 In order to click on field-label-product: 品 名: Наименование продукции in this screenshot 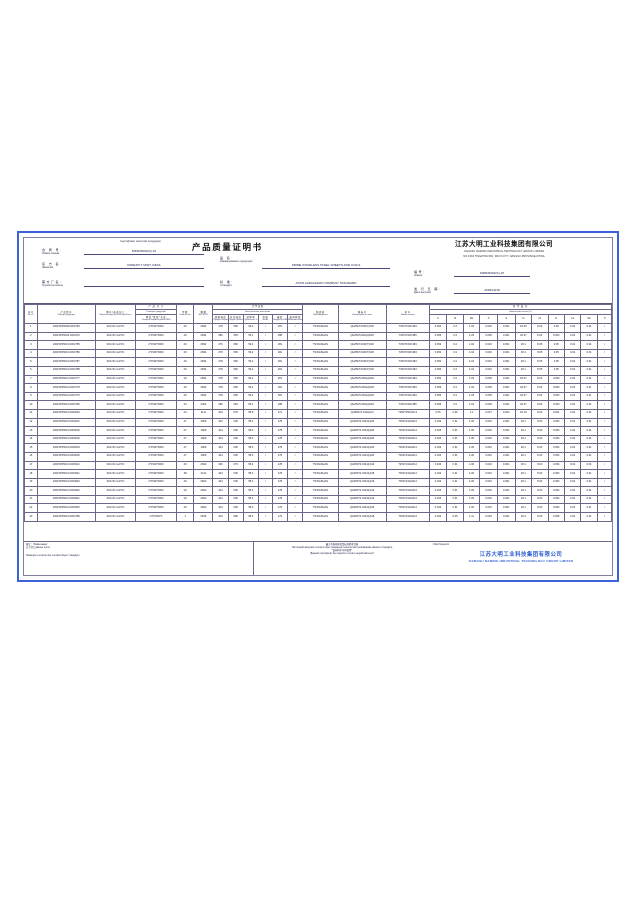, I will do `click(236, 260)`.